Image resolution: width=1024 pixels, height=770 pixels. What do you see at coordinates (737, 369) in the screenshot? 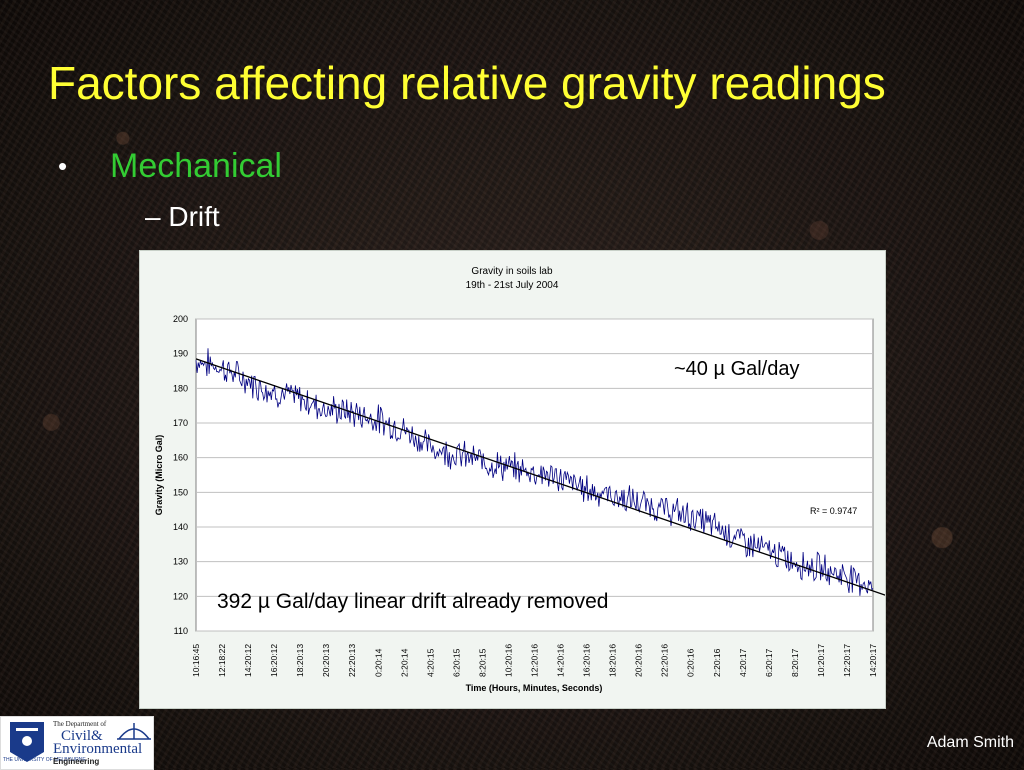
I see `drift-rate-annotation: ~40 µ Gal/day` at bounding box center [737, 369].